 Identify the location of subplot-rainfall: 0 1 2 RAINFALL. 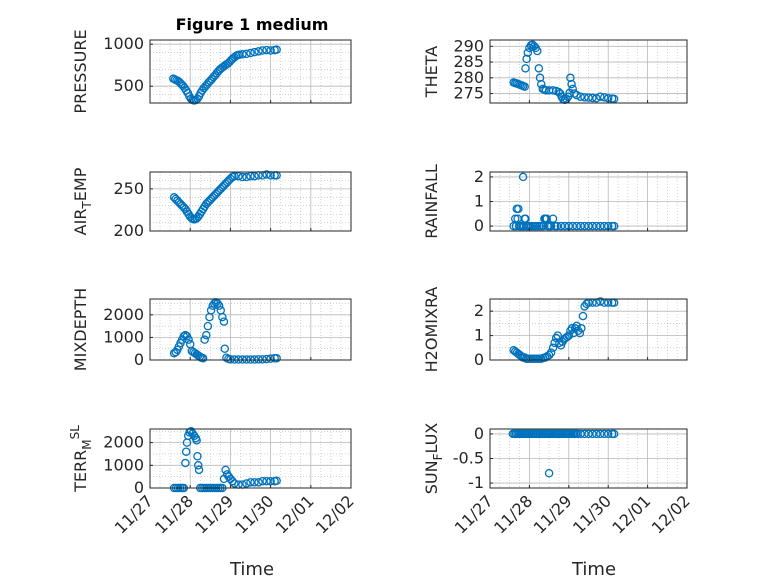
(555, 201).